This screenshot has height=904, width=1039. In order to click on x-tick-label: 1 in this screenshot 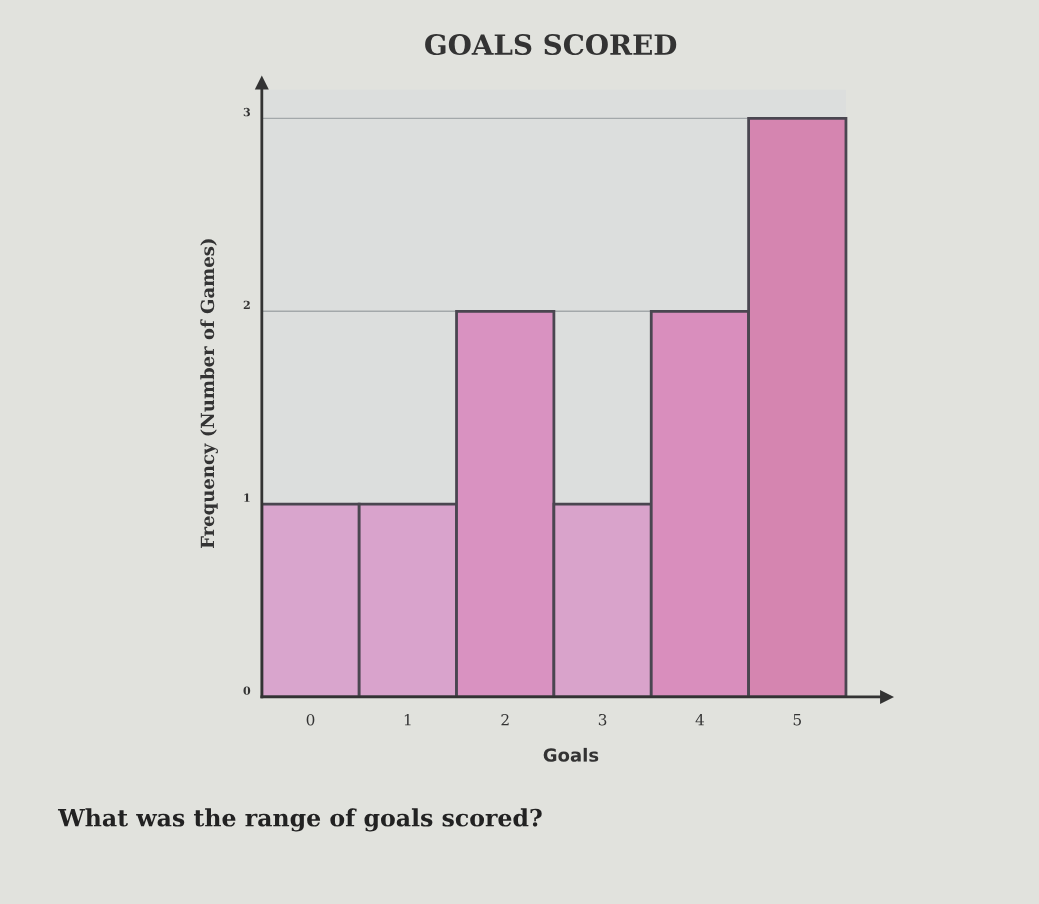, I will do `click(407, 719)`.